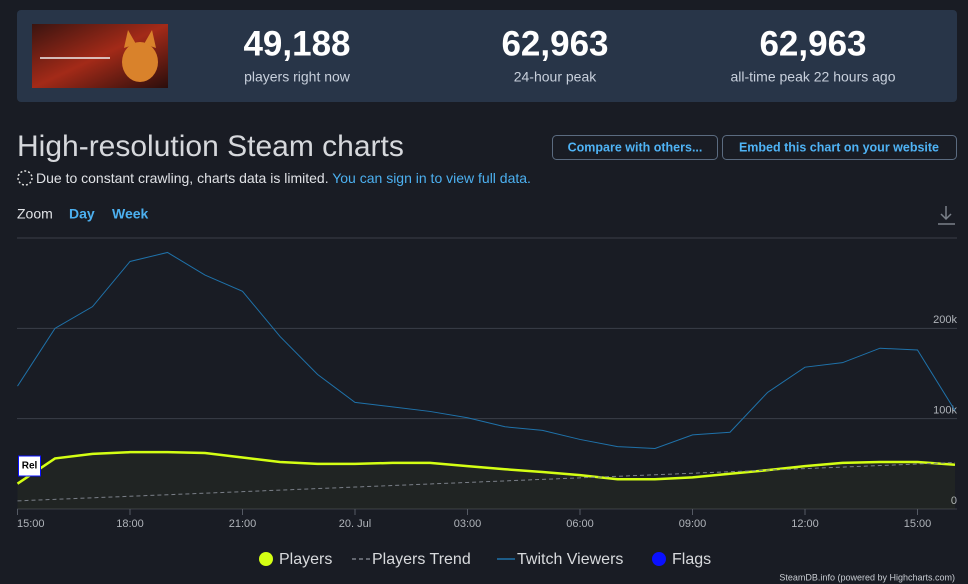 This screenshot has height=584, width=968. I want to click on page-title: High-resolution Steam charts, so click(210, 146).